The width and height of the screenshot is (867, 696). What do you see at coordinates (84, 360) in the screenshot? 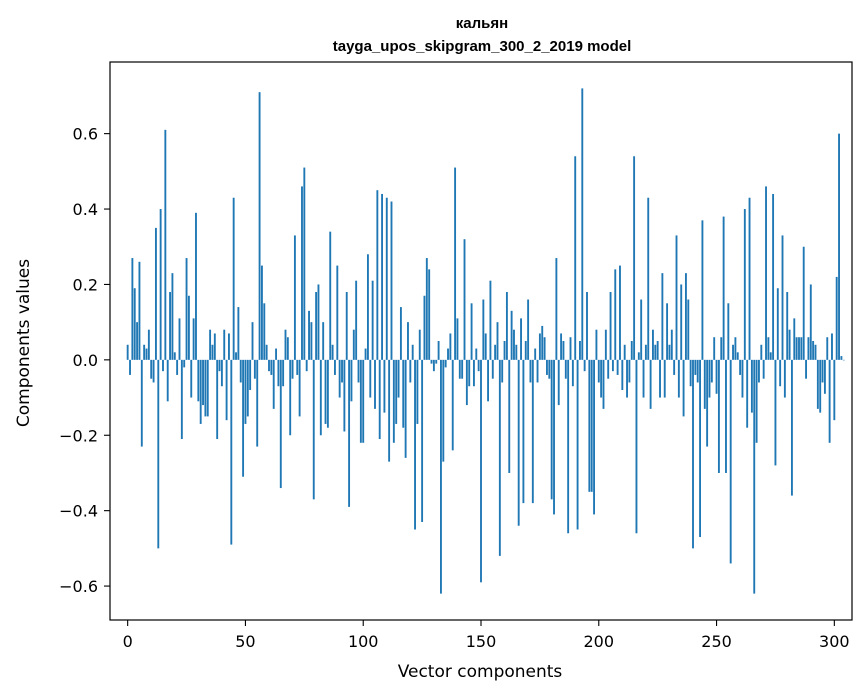
I see `y-axis-ticks: −0.6 −0.4 −0.2 0.0 0.2 0.4 0.6` at bounding box center [84, 360].